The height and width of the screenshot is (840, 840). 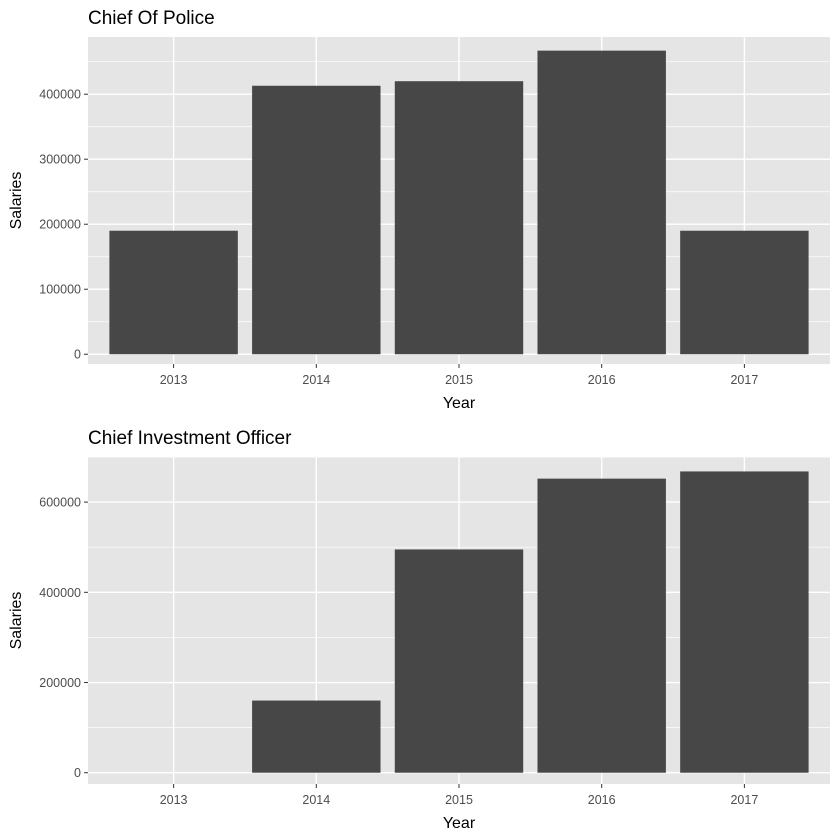 I want to click on x-axis-label-investment: Year, so click(x=459, y=823).